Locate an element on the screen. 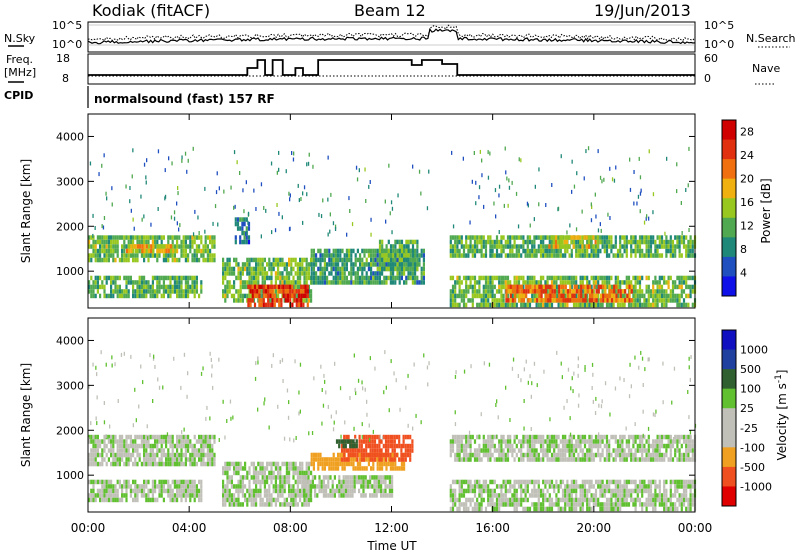 The height and width of the screenshot is (554, 800). noise-tick-bottom-right: 10^0 is located at coordinates (719, 44).